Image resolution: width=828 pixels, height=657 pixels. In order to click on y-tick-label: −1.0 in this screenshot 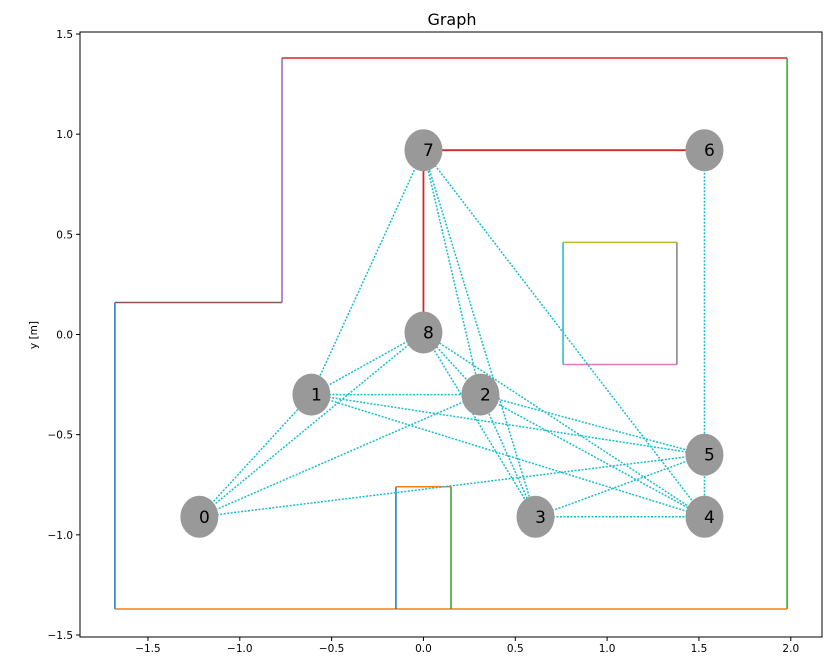, I will do `click(61, 536)`.